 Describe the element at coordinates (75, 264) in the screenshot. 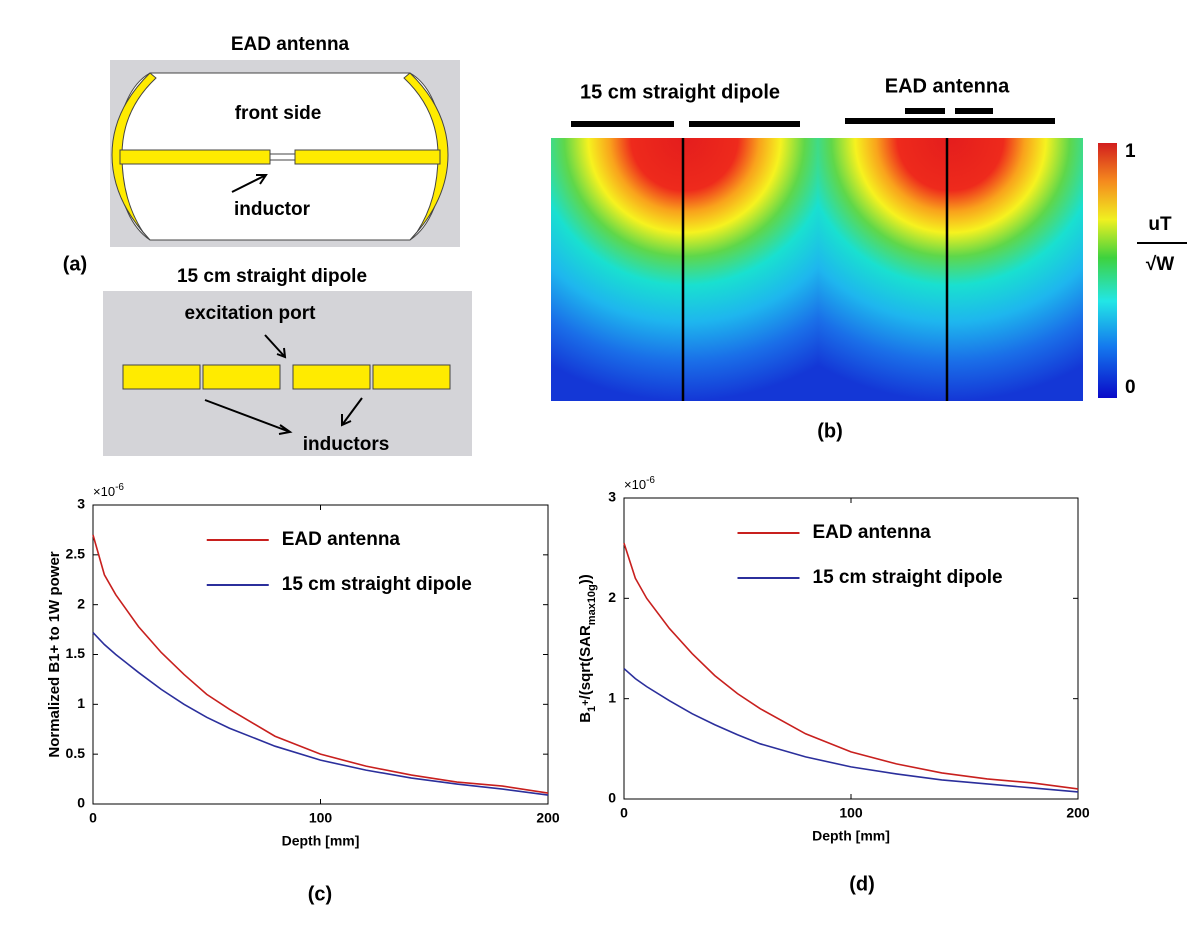

I see `panel-label: (a)` at that location.